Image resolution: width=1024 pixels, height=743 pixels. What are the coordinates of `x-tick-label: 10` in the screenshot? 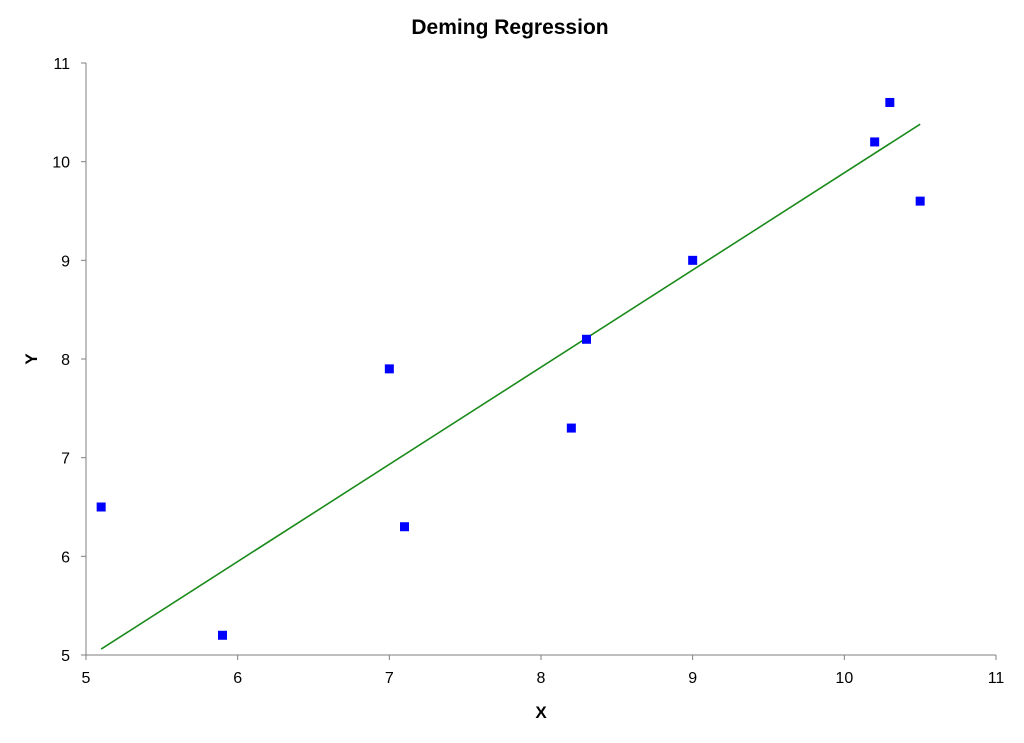 It's located at (844, 678).